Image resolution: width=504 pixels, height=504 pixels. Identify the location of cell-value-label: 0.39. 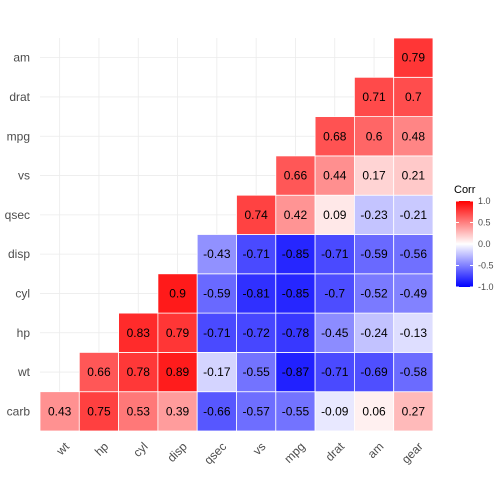
(178, 411).